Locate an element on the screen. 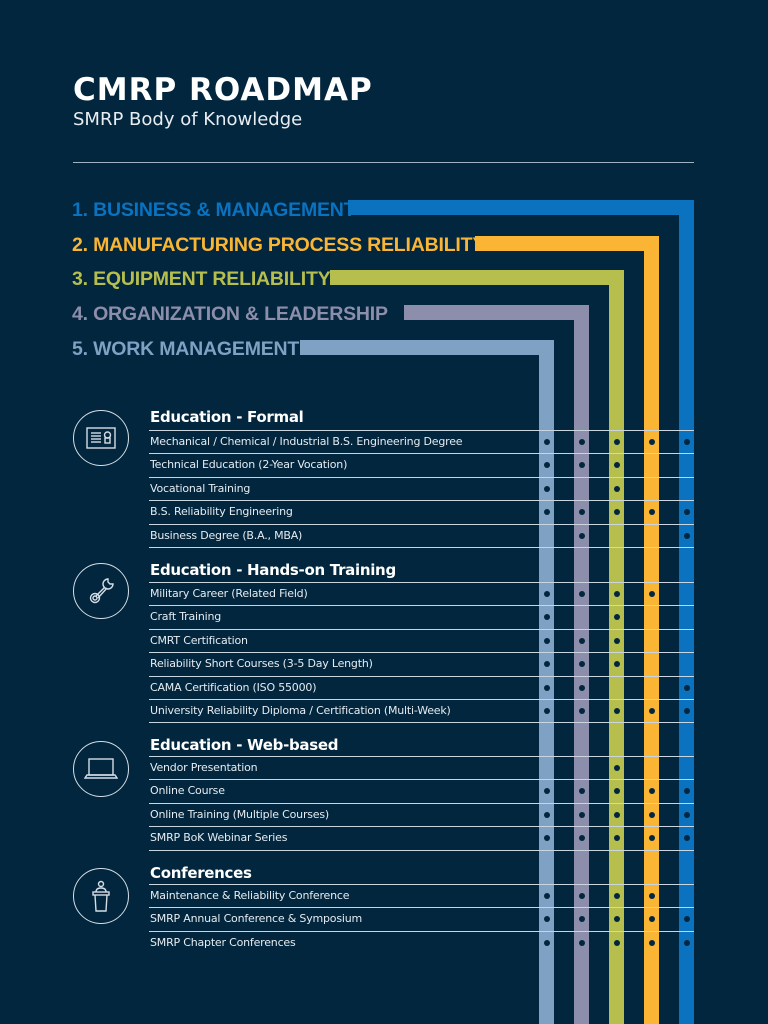  list-item-label: Vocational Training is located at coordinates (200, 488).